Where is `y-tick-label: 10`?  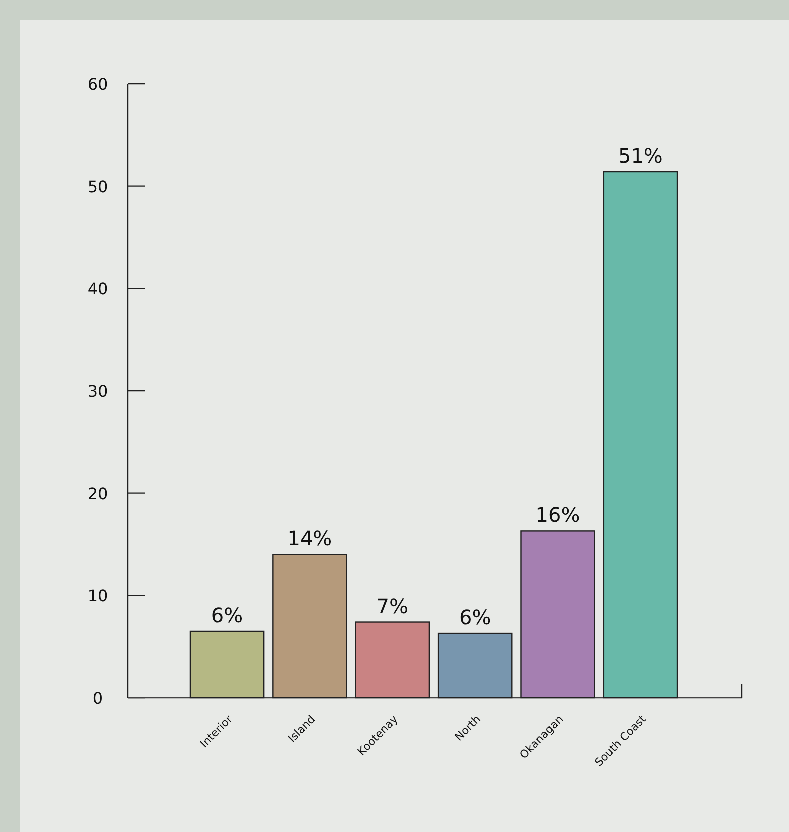
y-tick-label: 10 is located at coordinates (98, 596).